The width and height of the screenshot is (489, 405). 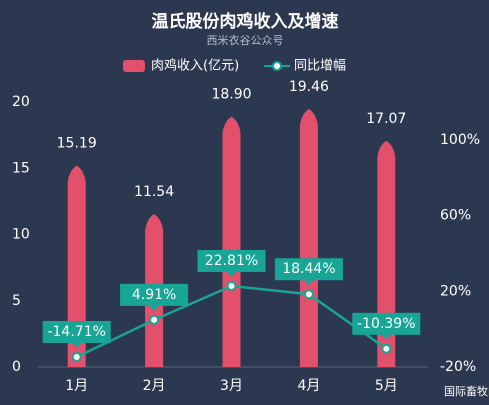 What do you see at coordinates (308, 386) in the screenshot?
I see `x-tick-label: 4月` at bounding box center [308, 386].